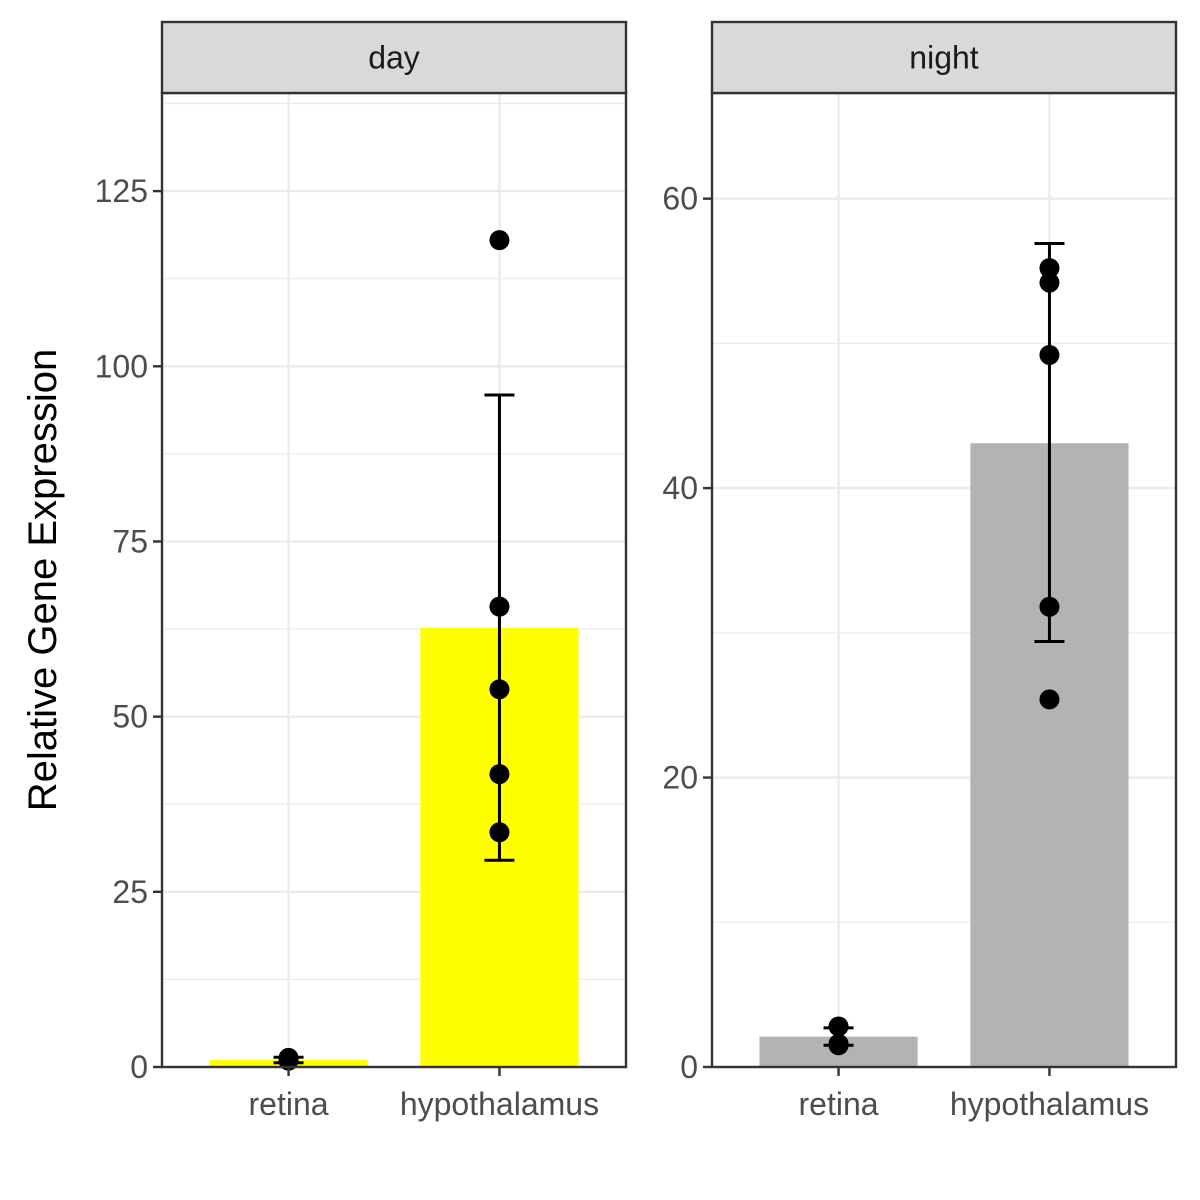 The height and width of the screenshot is (1200, 1200). What do you see at coordinates (130, 541) in the screenshot?
I see `y-tick-label: 75` at bounding box center [130, 541].